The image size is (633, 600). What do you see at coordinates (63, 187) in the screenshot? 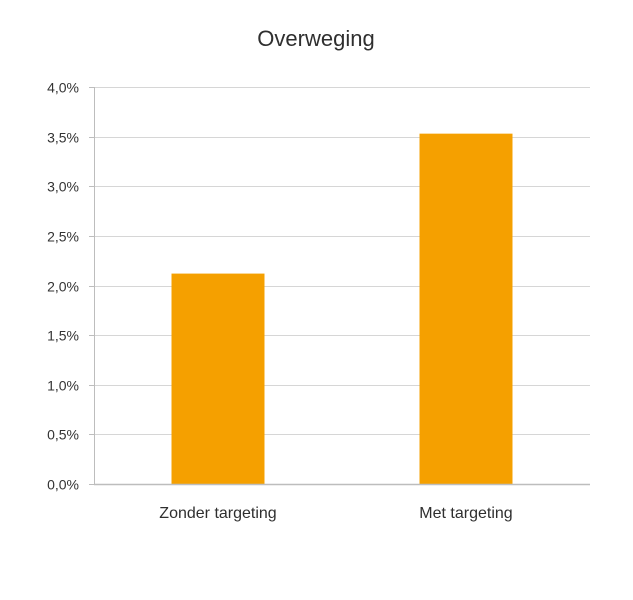
I see `y-tick-label: 3,0%` at bounding box center [63, 187].